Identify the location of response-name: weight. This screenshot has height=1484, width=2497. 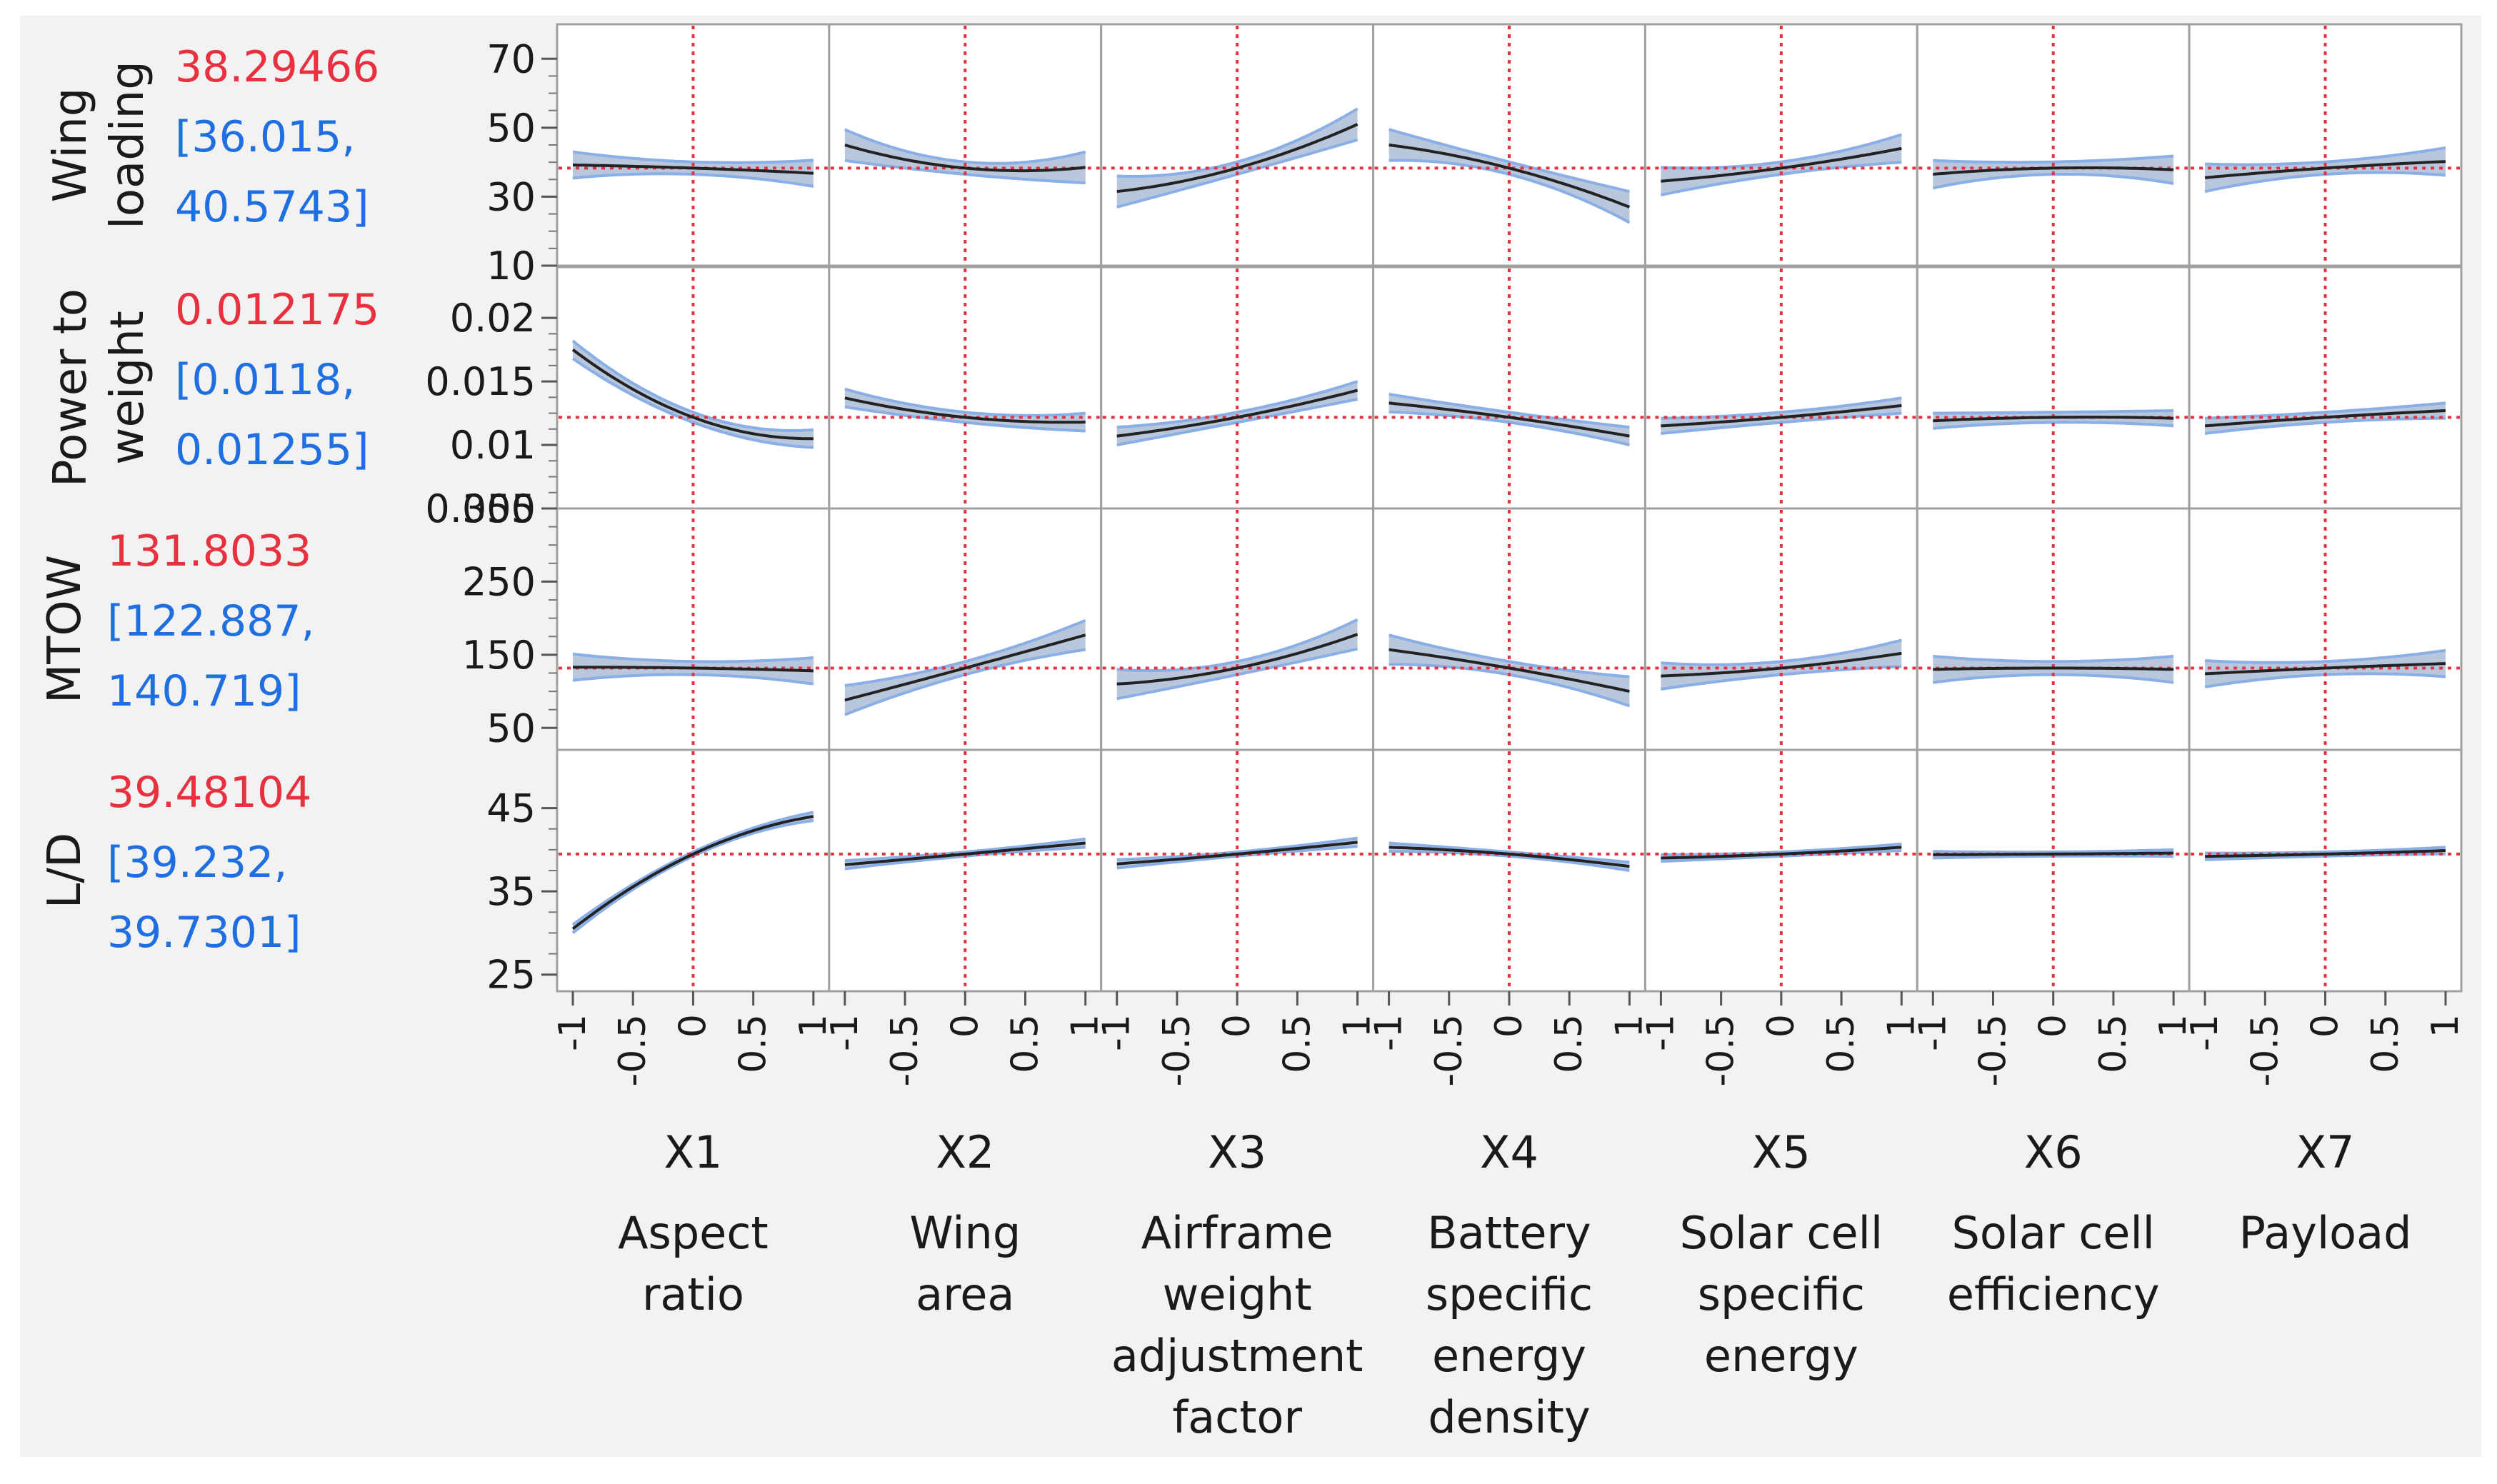
(127, 388).